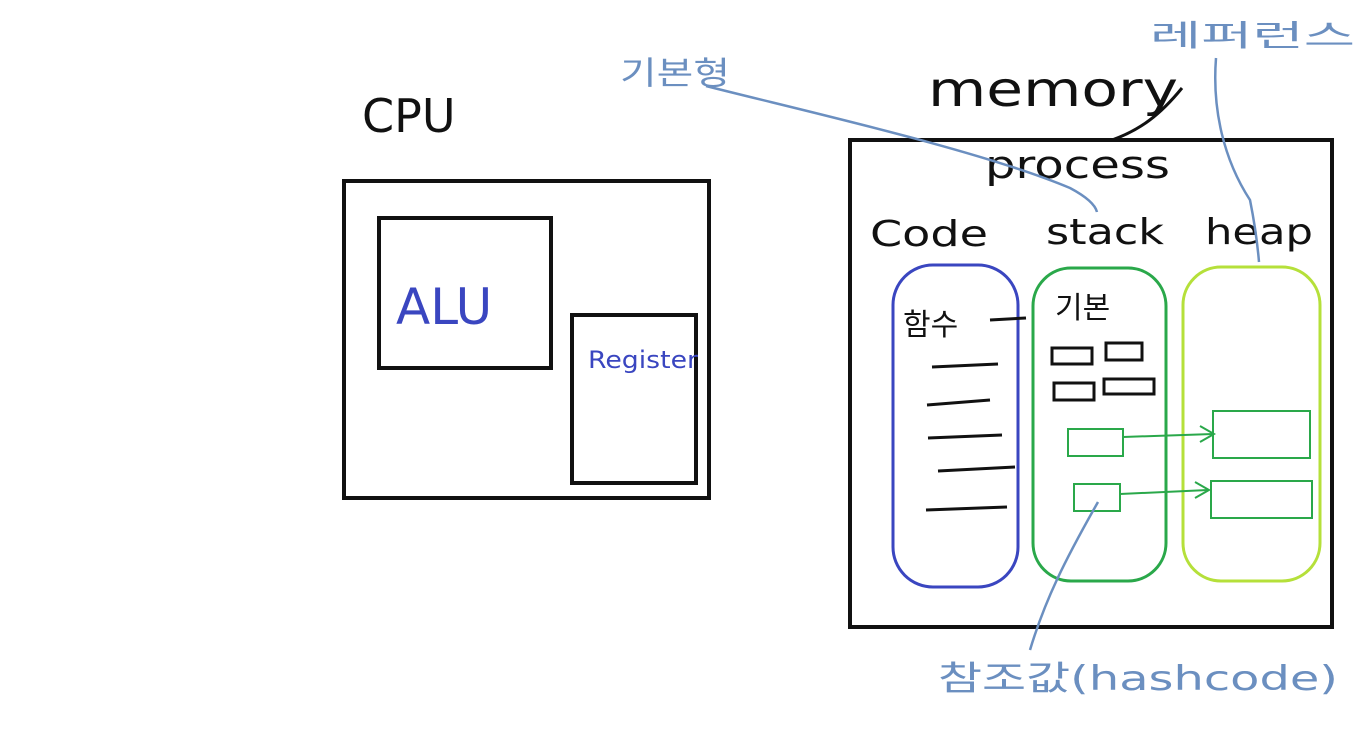  What do you see at coordinates (1259, 232) in the screenshot?
I see `heap-segment-label: heap` at bounding box center [1259, 232].